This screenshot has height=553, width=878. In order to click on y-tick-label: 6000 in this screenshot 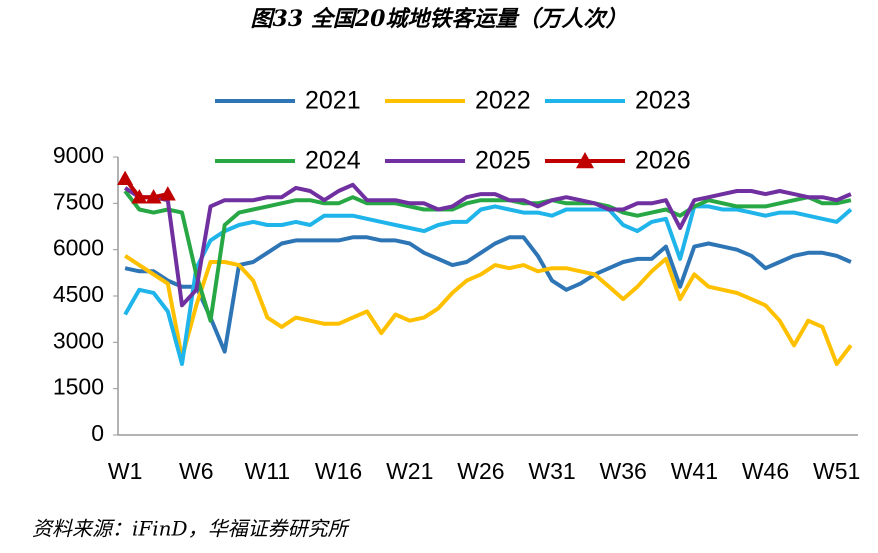, I will do `click(78, 248)`.